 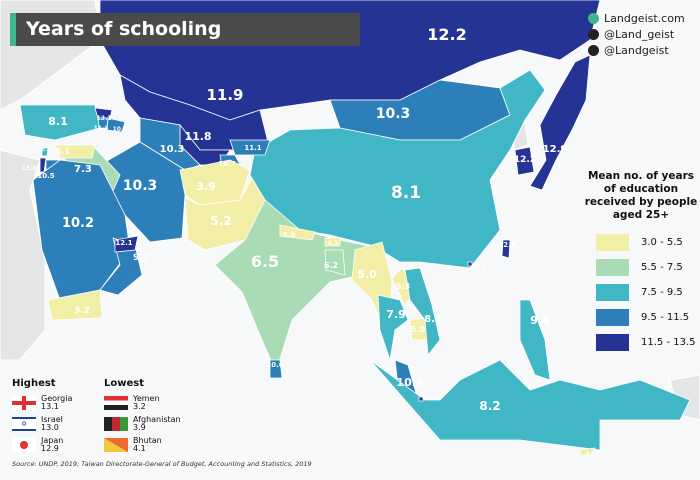 What do you see at coordinates (489, 406) in the screenshot?
I see `region-value-label: 8.2` at bounding box center [489, 406].